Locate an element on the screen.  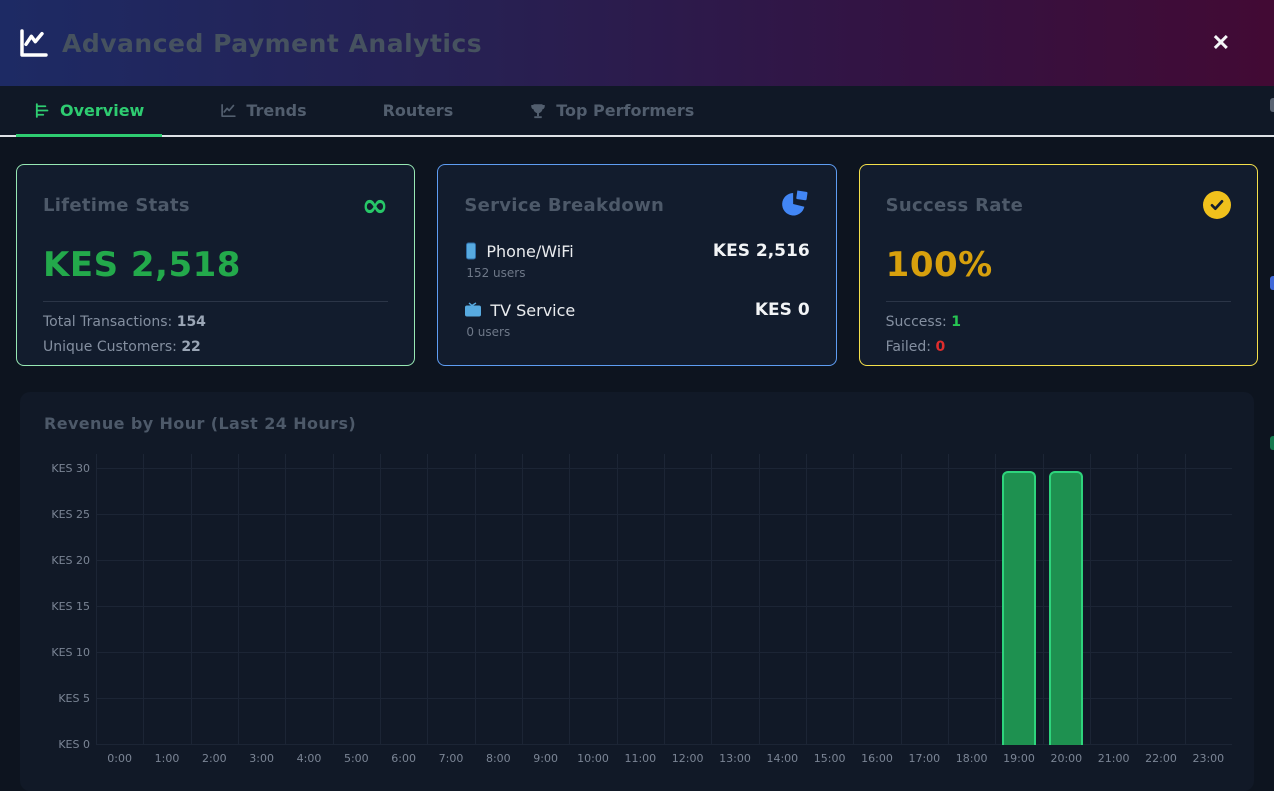
failed-count-row: Failed: 0 is located at coordinates (1058, 347).